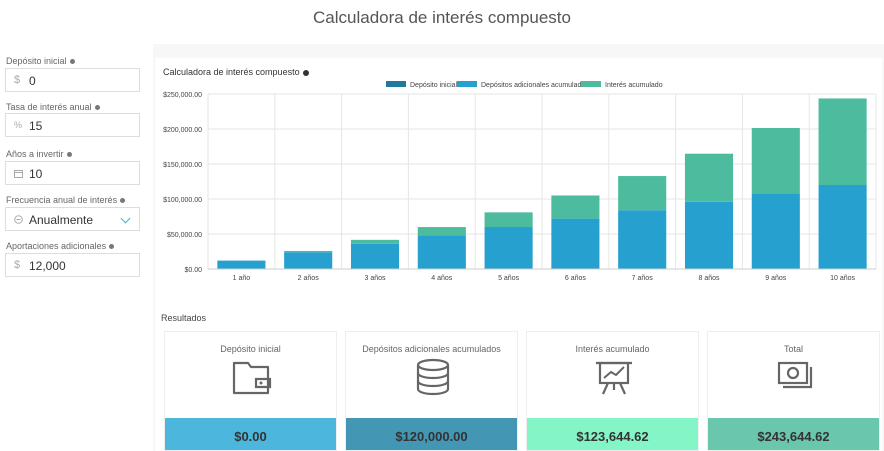  I want to click on legend-label: Depósitos adicionales acumulados, so click(535, 85).